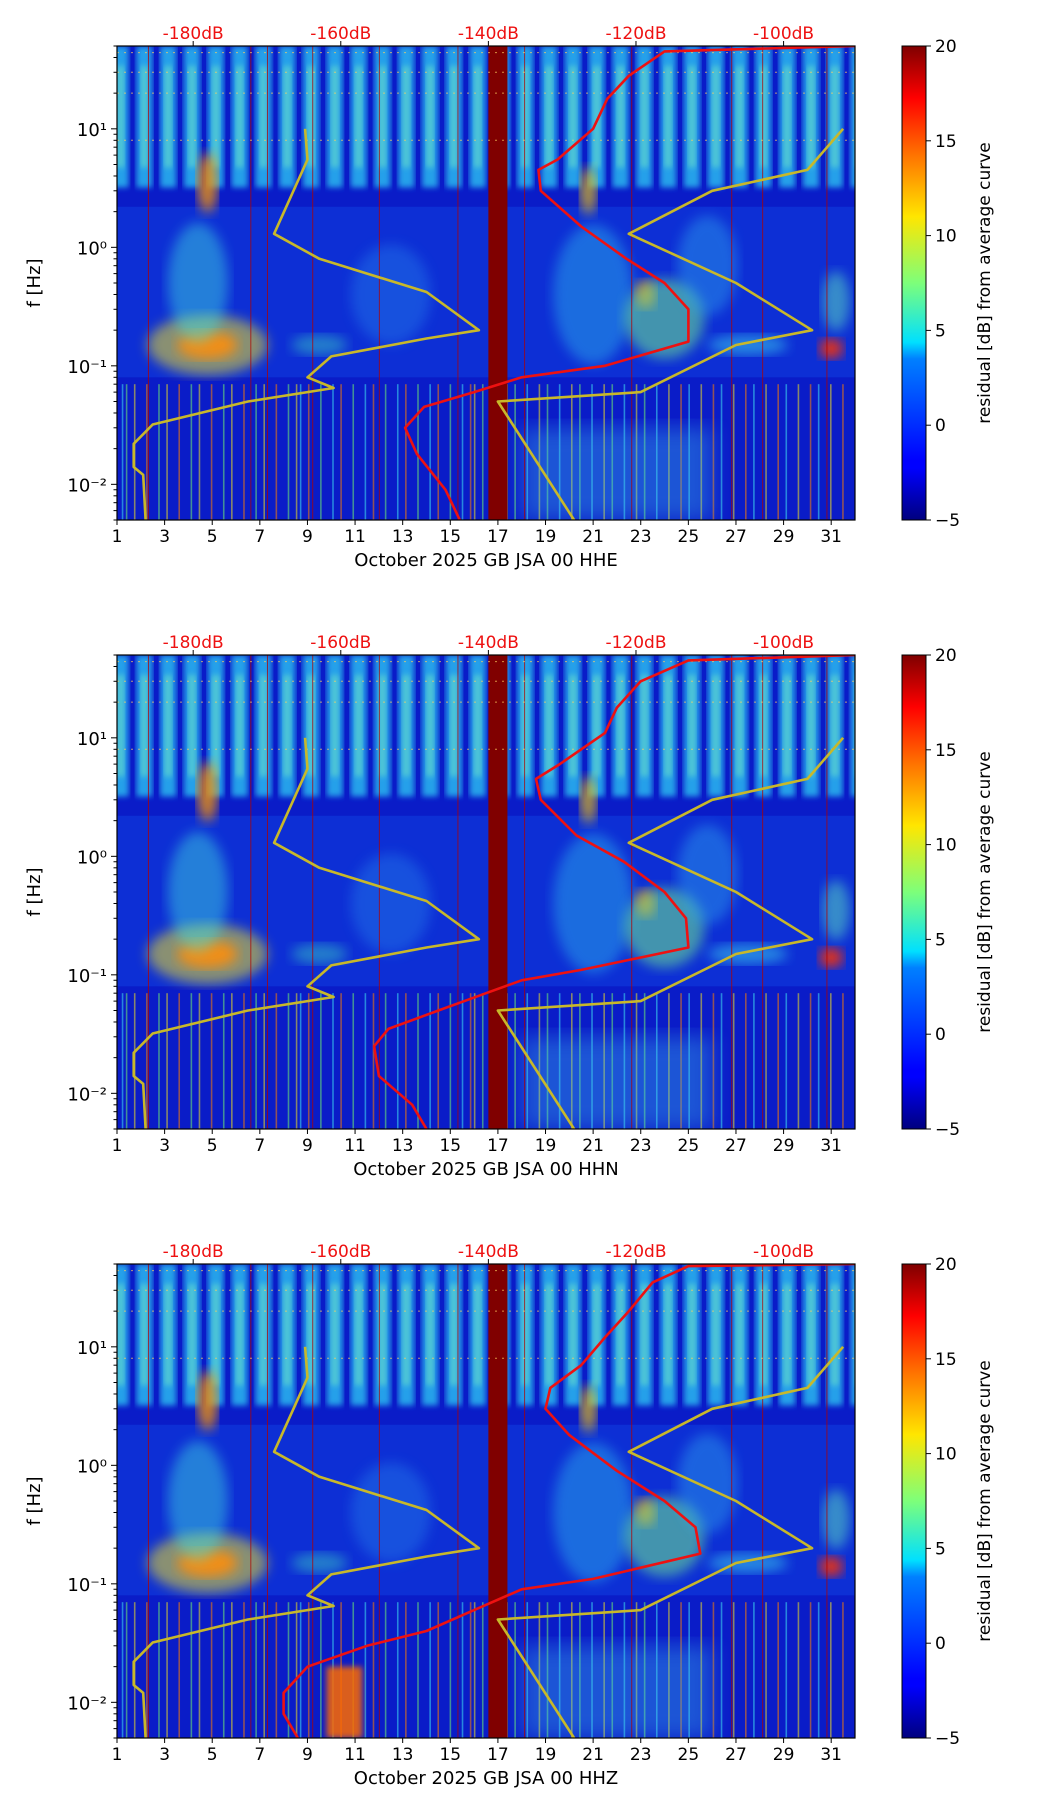 The width and height of the screenshot is (1052, 1806). Describe the element at coordinates (736, 1146) in the screenshot. I see `x-tick-label: 27` at that location.